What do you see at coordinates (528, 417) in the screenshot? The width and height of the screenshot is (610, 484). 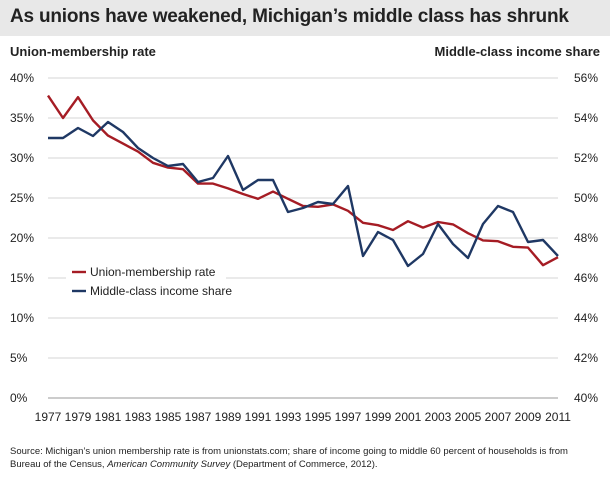 I see `x-tick-label: 2009` at bounding box center [528, 417].